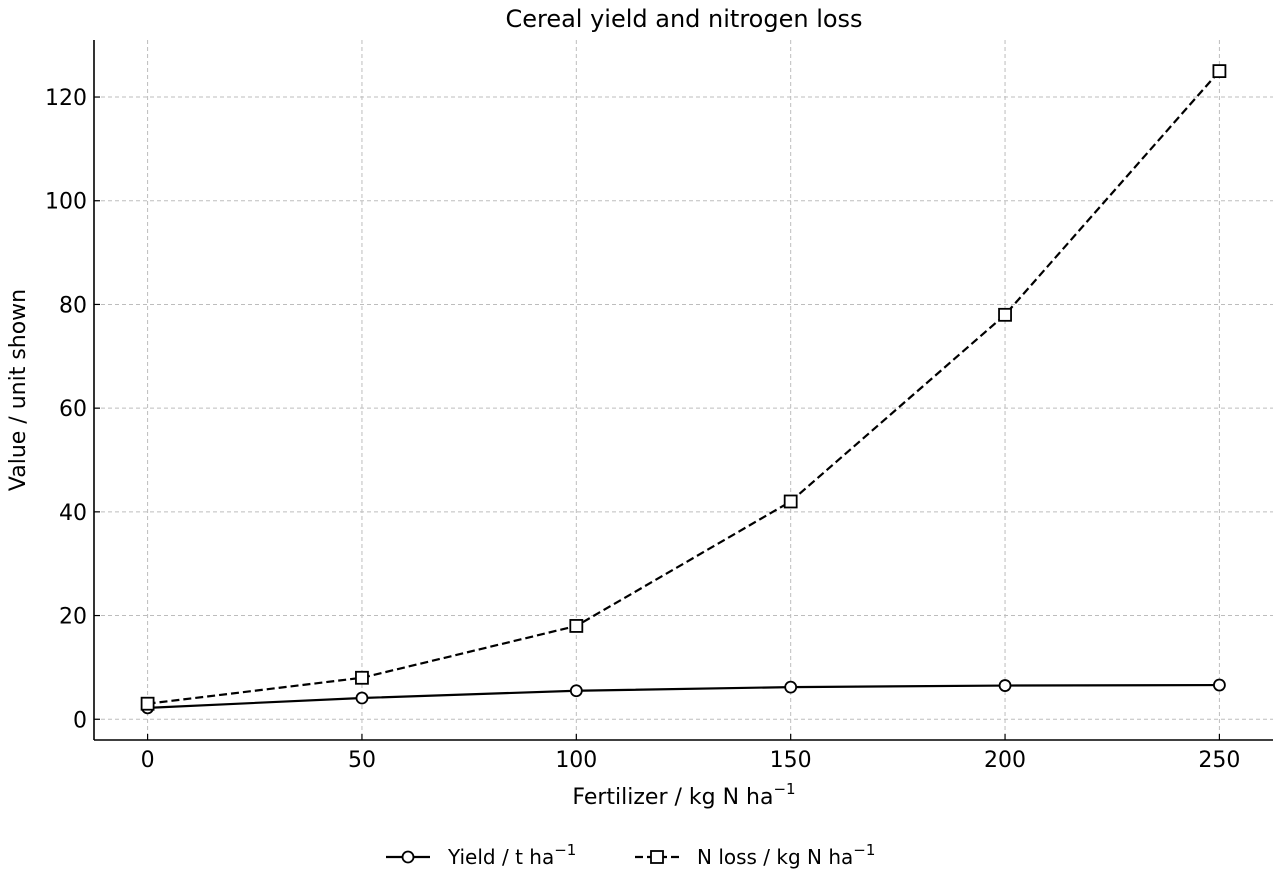 Image resolution: width=1280 pixels, height=880 pixels. I want to click on legend-entry-1: Yield / t ha−1, so click(481, 855).